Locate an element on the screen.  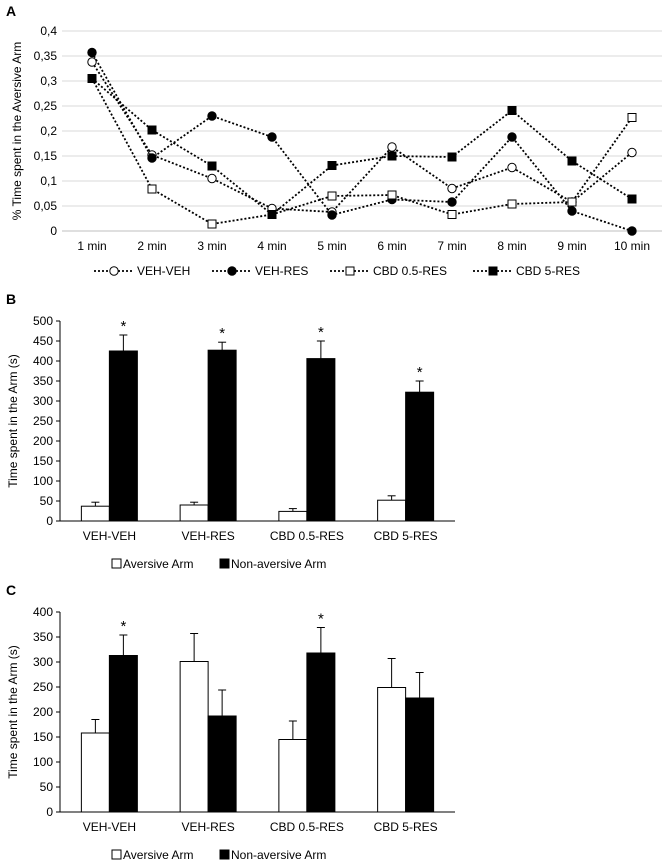
y-tick-label: 0,4 is located at coordinates (48, 31).